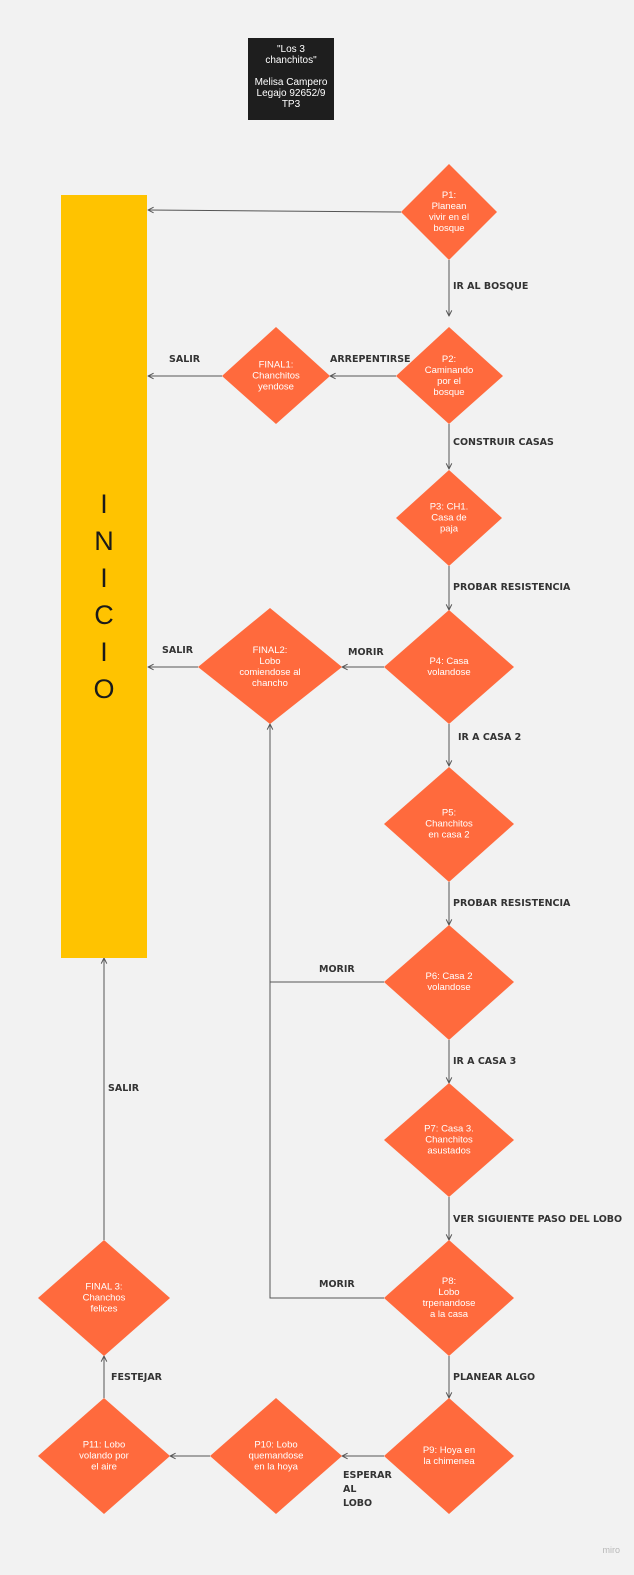 The height and width of the screenshot is (1575, 634). I want to click on node-p4-text: P4: Casa volandose, so click(449, 667).